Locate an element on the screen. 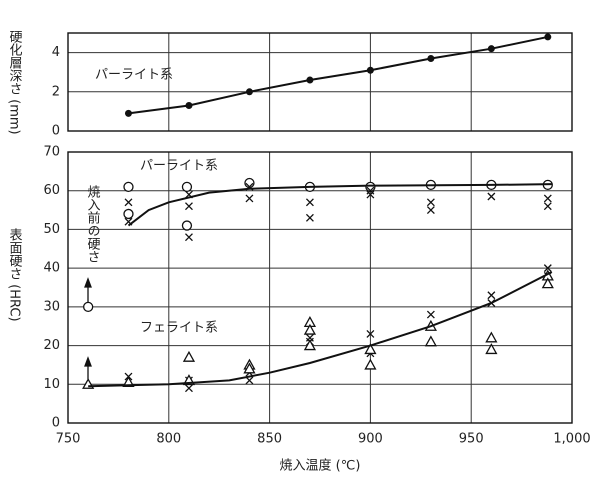  x-tick-label: 750 is located at coordinates (68, 439).